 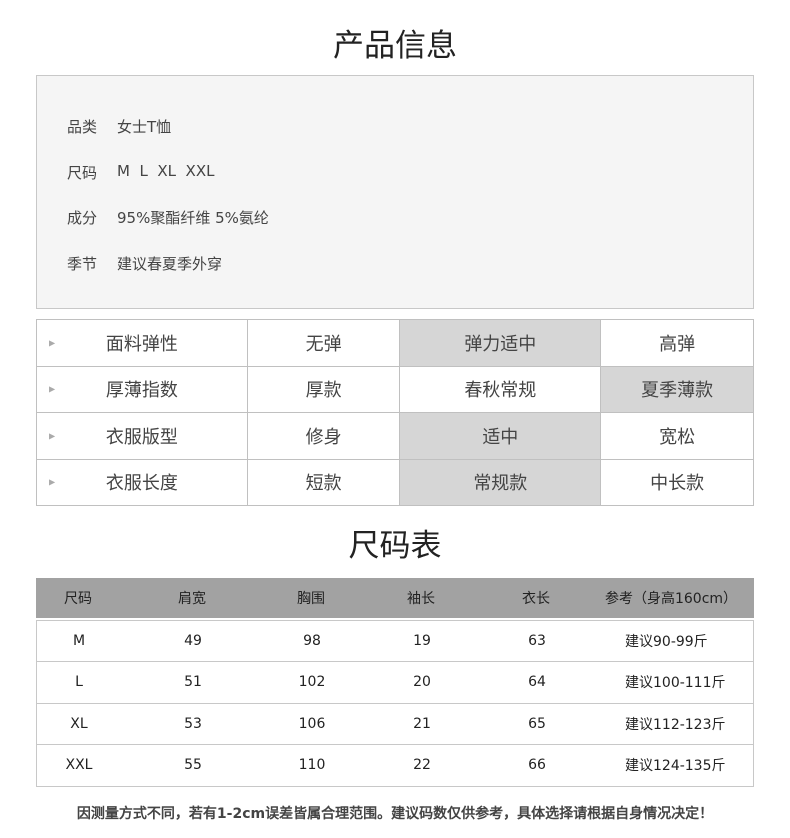 What do you see at coordinates (666, 642) in the screenshot?
I see `table-cell: 建议90-99斤` at bounding box center [666, 642].